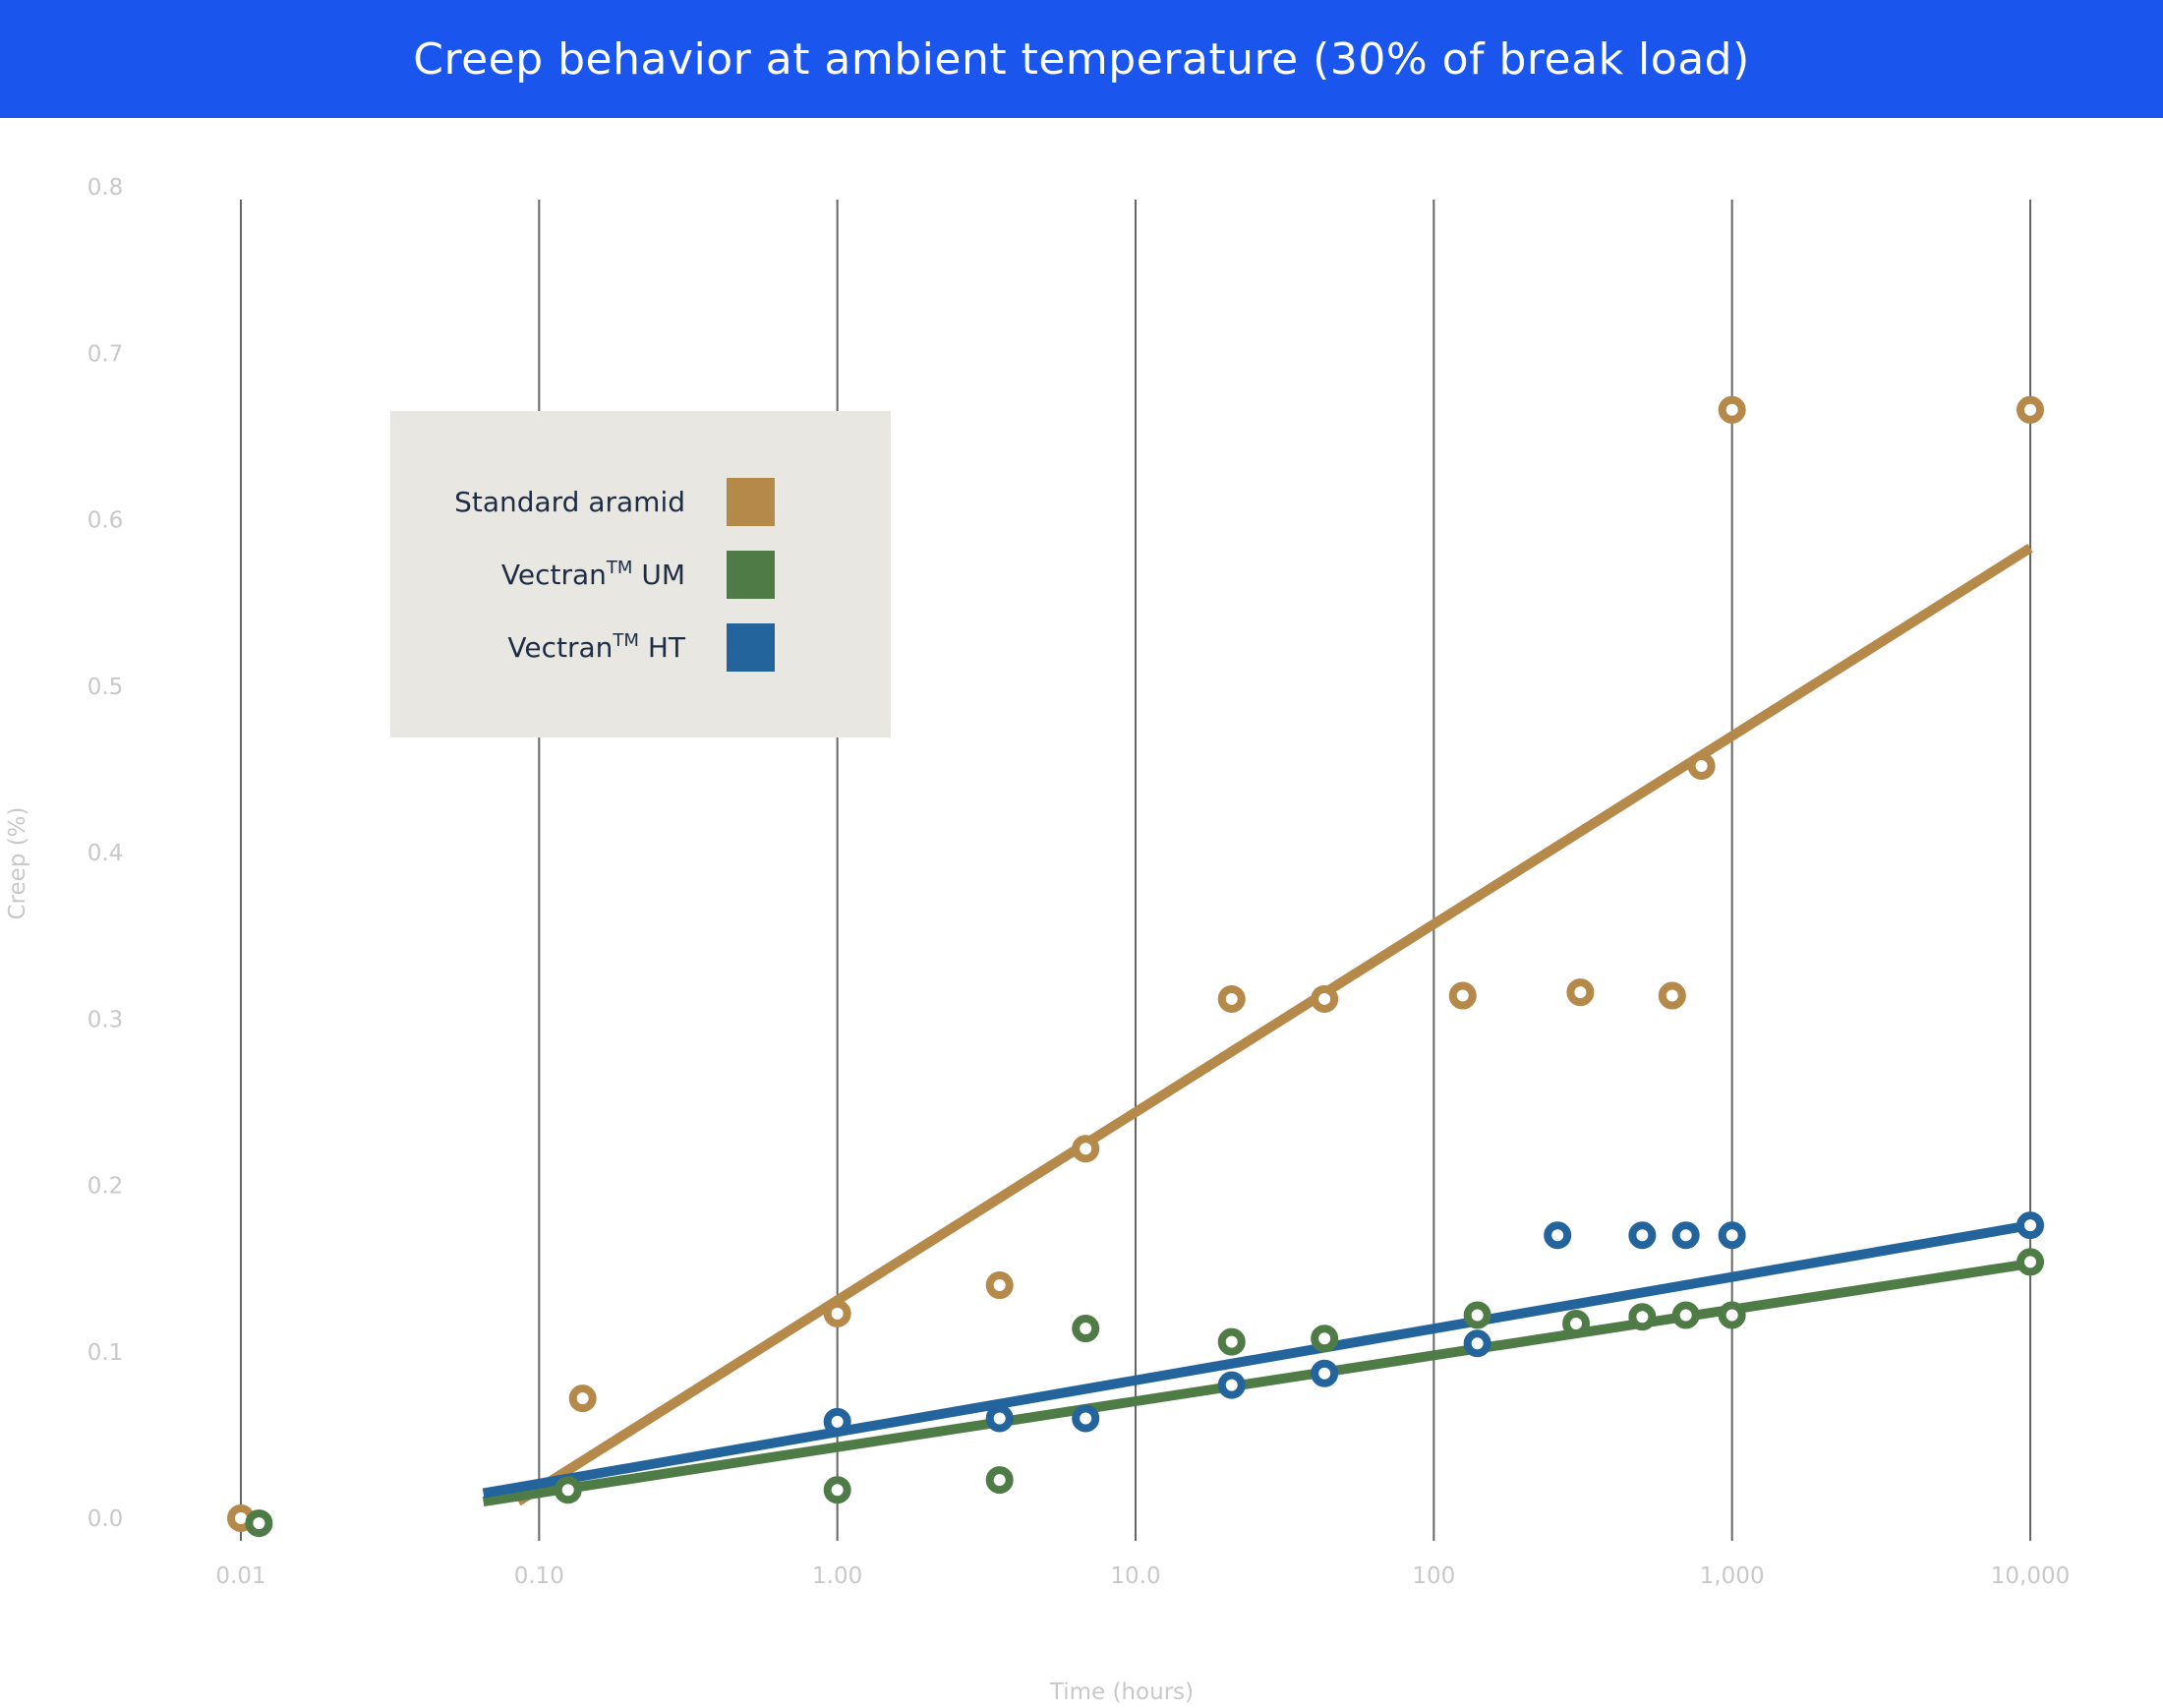 The height and width of the screenshot is (1708, 2163). Describe the element at coordinates (106, 1519) in the screenshot. I see `y-tick-label: 0.0` at that location.